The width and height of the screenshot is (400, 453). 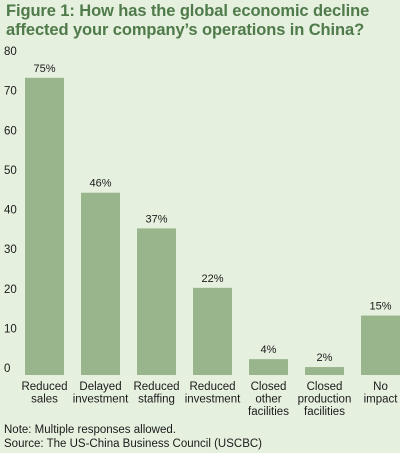 I want to click on category-label: Reduced sales, so click(x=44, y=393).